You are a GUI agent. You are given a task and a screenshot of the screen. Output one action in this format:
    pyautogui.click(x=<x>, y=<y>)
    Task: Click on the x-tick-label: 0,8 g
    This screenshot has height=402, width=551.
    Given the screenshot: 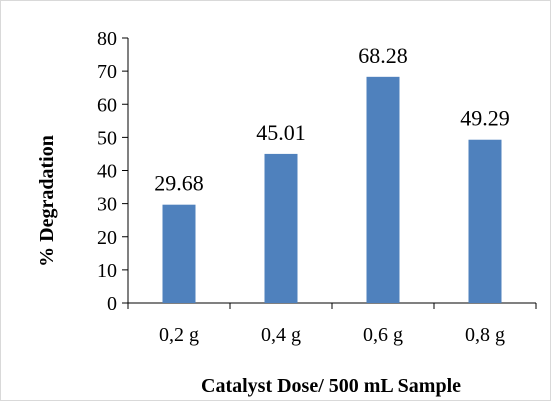 What is the action you would take?
    pyautogui.click(x=485, y=335)
    